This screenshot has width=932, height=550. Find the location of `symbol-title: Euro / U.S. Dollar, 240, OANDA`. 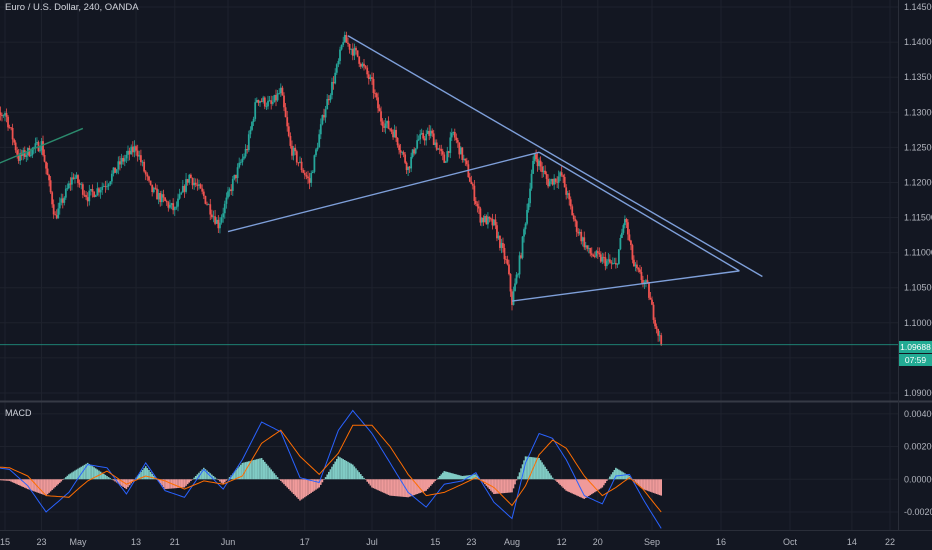

symbol-title: Euro / U.S. Dollar, 240, OANDA is located at coordinates (72, 7).